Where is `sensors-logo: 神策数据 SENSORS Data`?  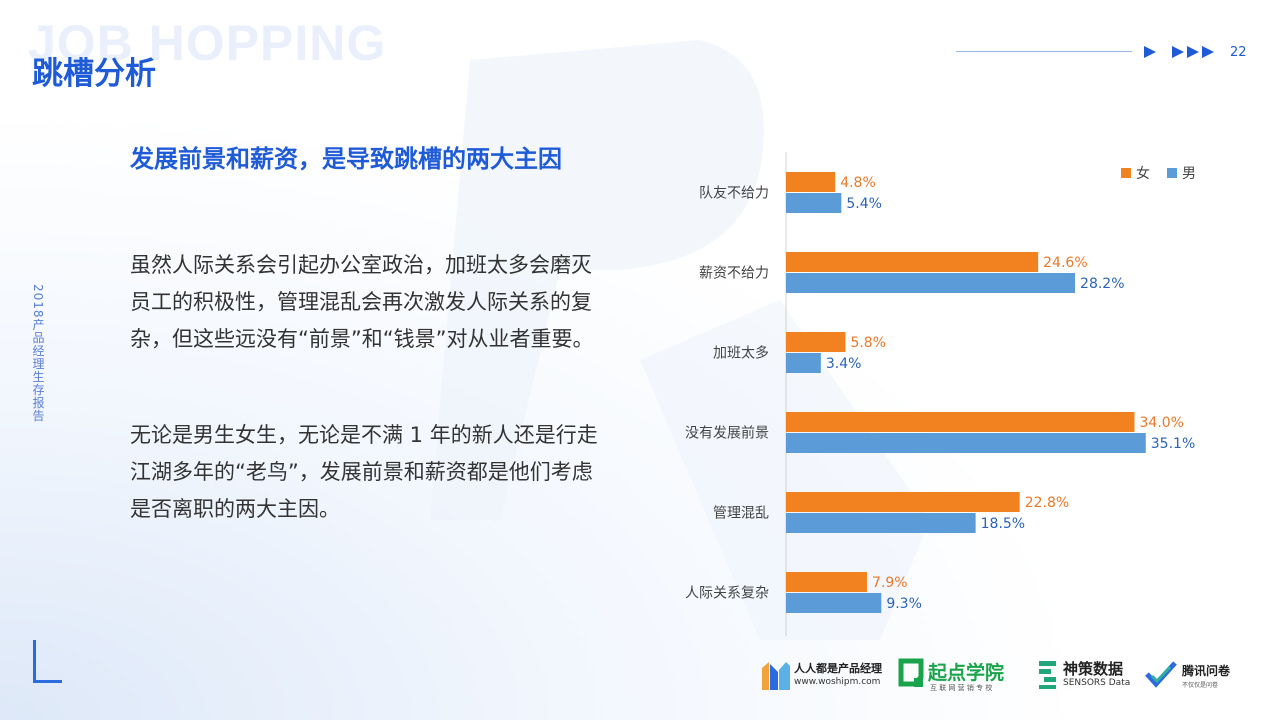 sensors-logo: 神策数据 SENSORS Data is located at coordinates (1088, 676).